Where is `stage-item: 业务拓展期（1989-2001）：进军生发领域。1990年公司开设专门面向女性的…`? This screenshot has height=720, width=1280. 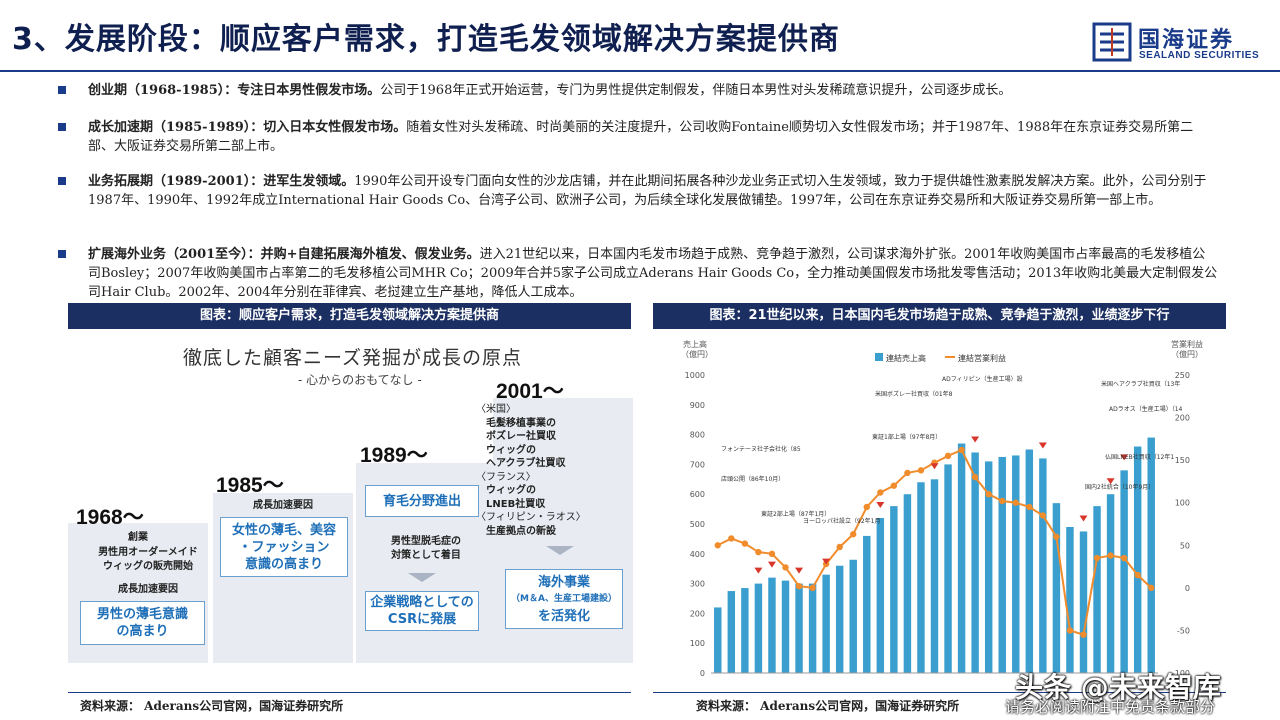 stage-item: 业务拓展期（1989-2001）：进军生发领域。1990年公司开设专门面向女性的… is located at coordinates (638, 191).